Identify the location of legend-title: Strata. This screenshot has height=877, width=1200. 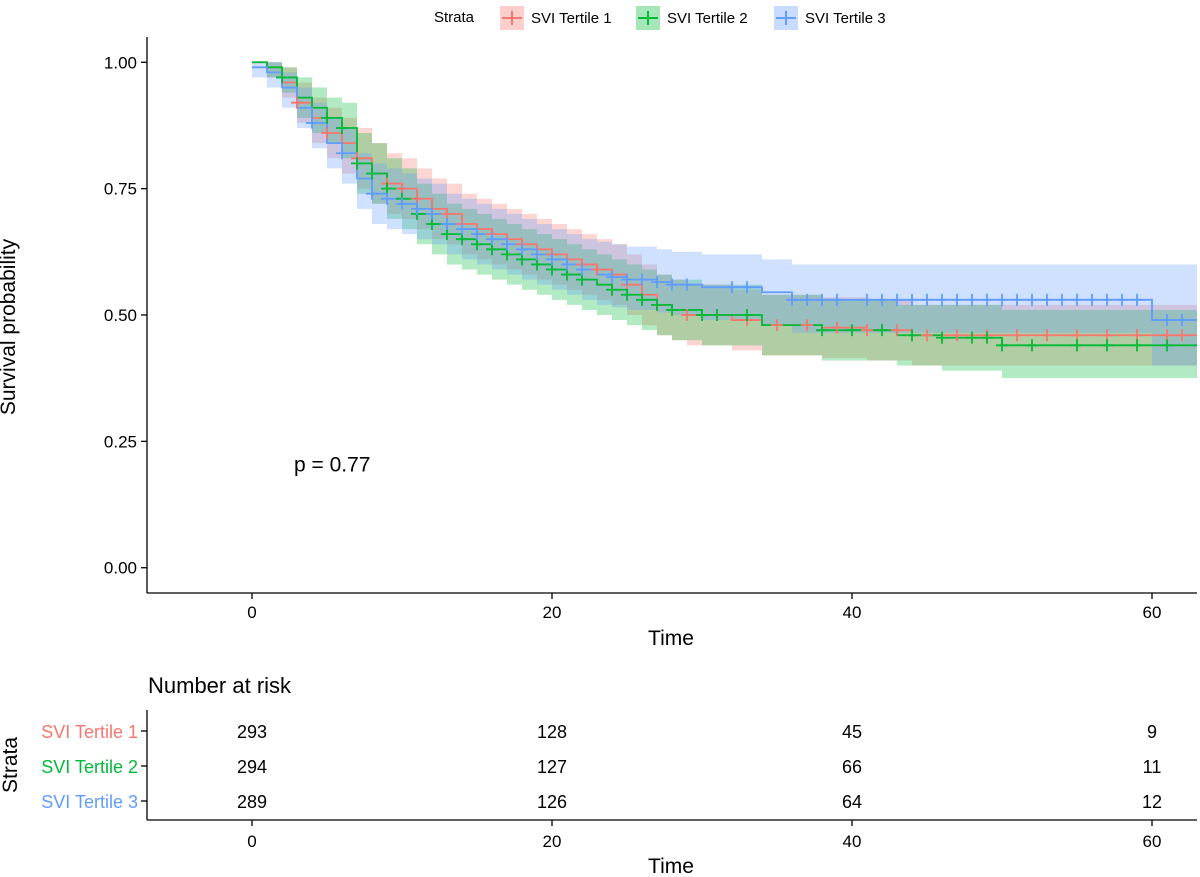
(454, 17).